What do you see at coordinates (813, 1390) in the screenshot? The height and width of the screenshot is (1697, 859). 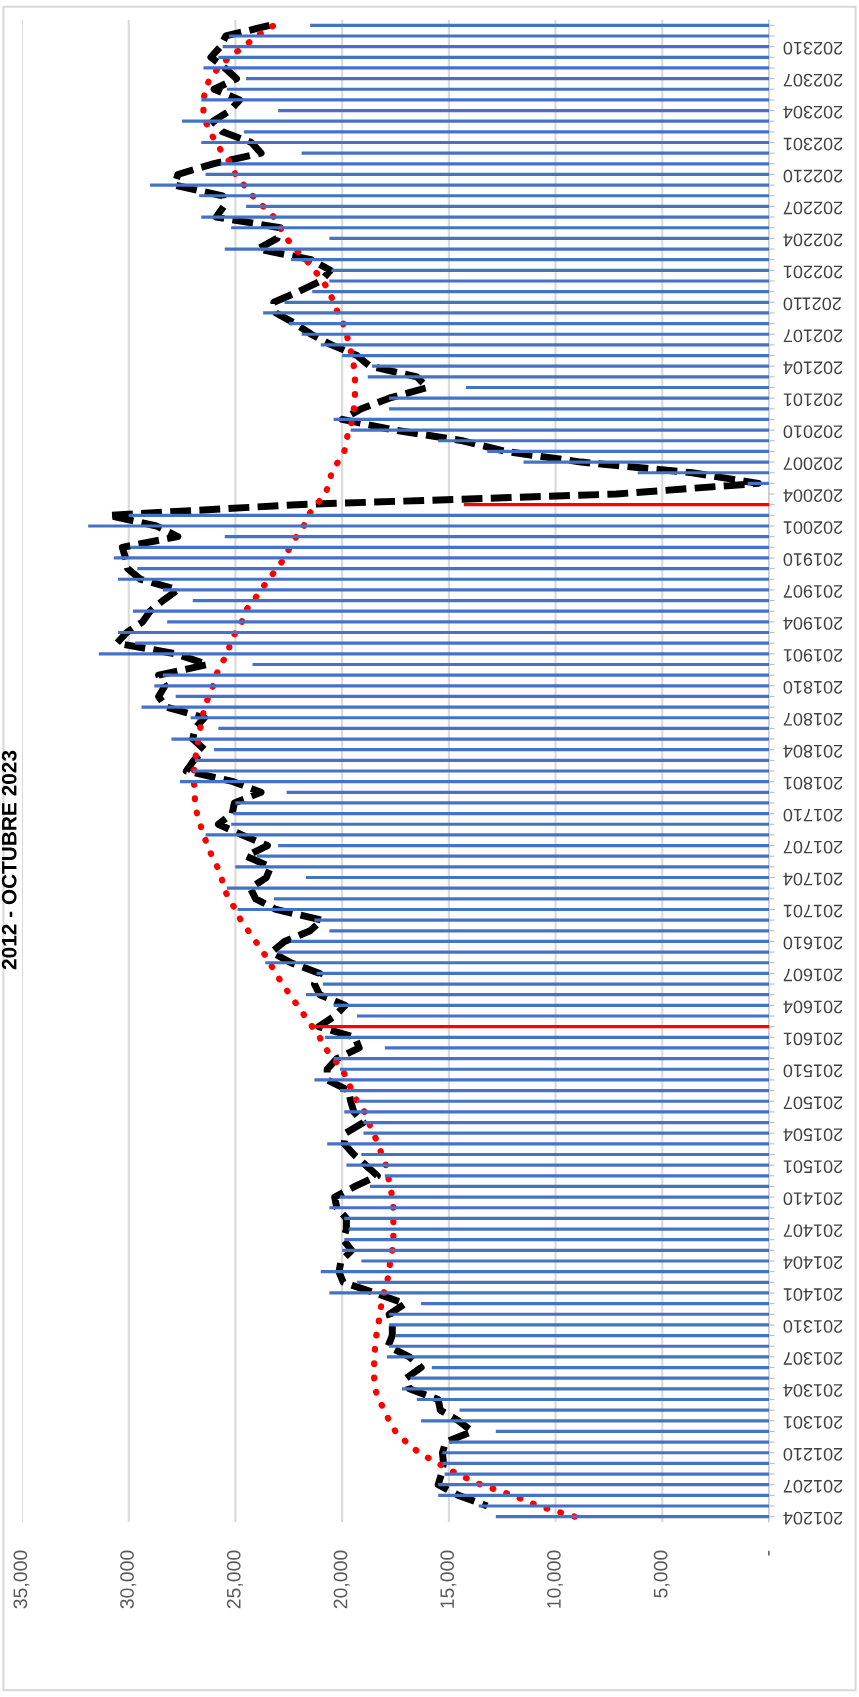 I see `y-tick-label: 201304` at bounding box center [813, 1390].